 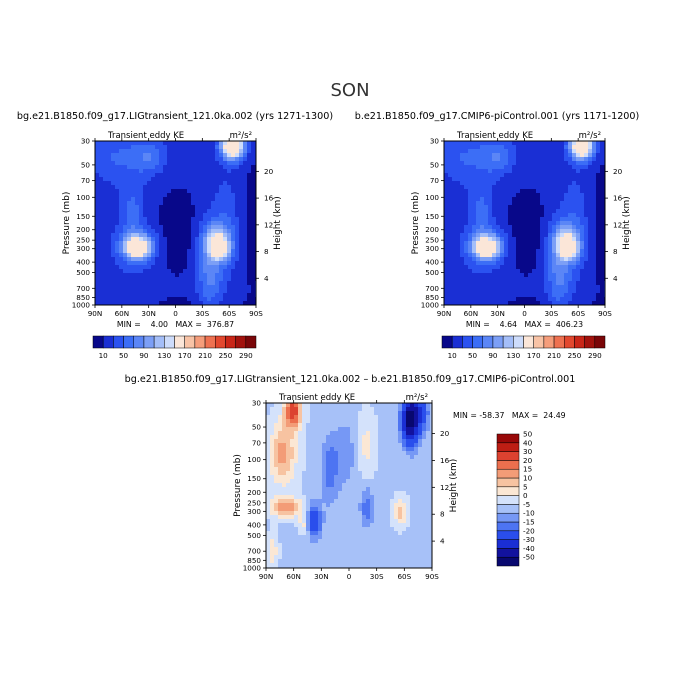 I want to click on x-tick-label: 0, so click(x=175, y=313).